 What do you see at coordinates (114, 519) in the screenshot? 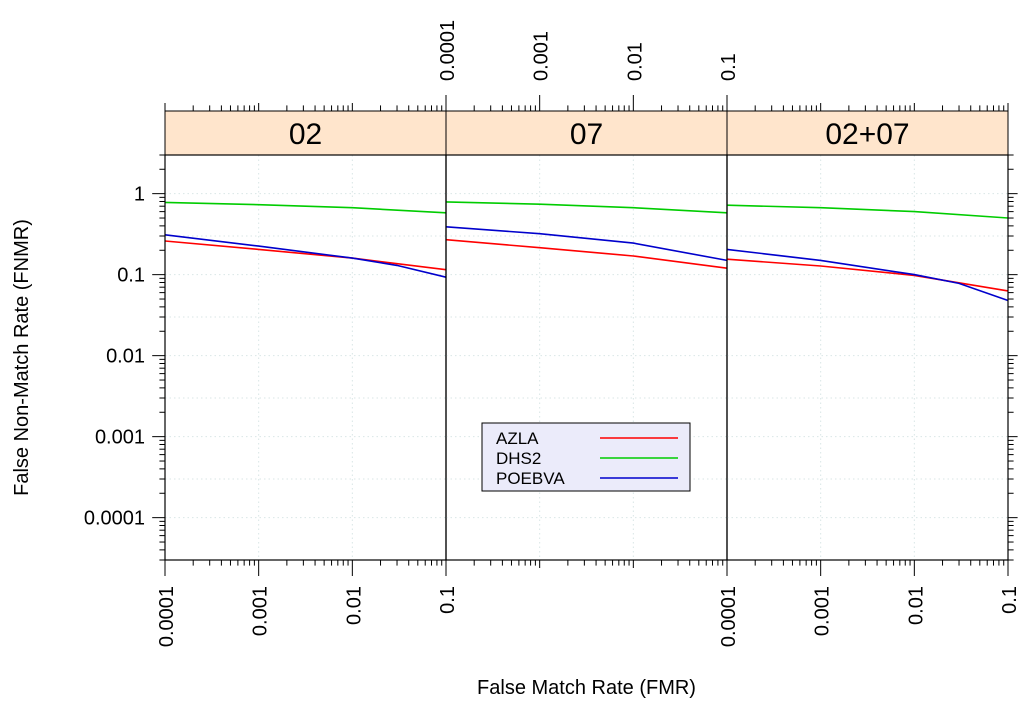
I see `y-tick-label: 0.0001` at bounding box center [114, 519].